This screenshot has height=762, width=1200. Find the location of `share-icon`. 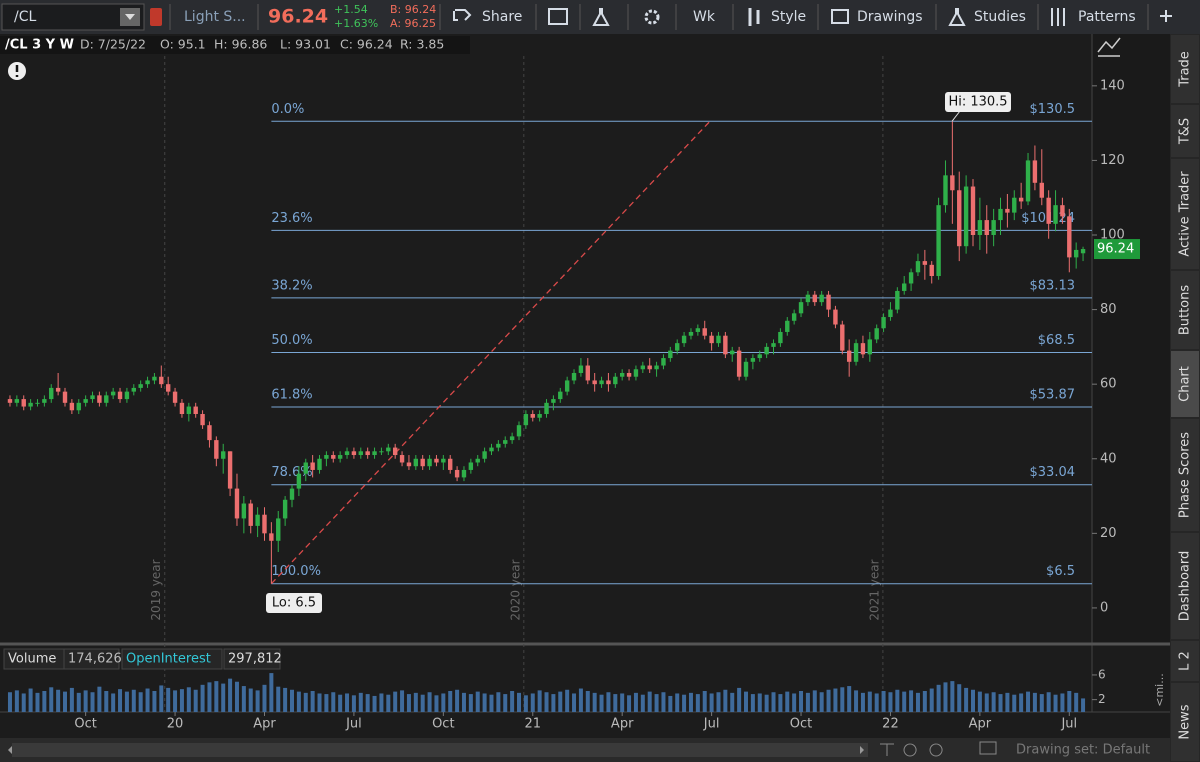

share-icon is located at coordinates (462, 15).